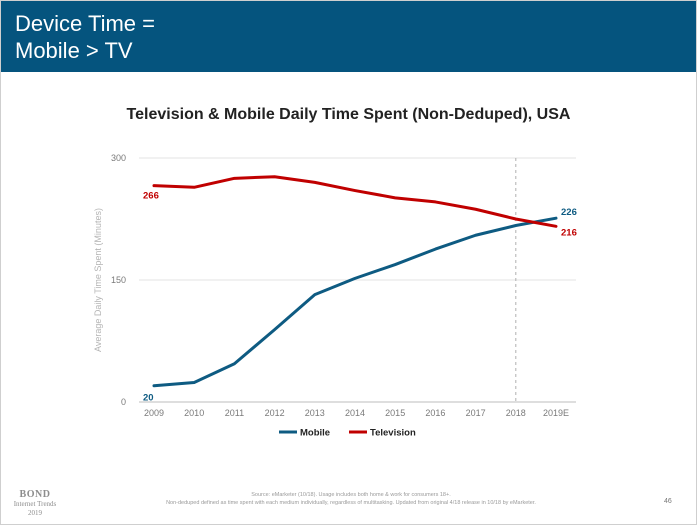 The height and width of the screenshot is (525, 697). Describe the element at coordinates (154, 413) in the screenshot. I see `x-tick-label: 2009` at that location.